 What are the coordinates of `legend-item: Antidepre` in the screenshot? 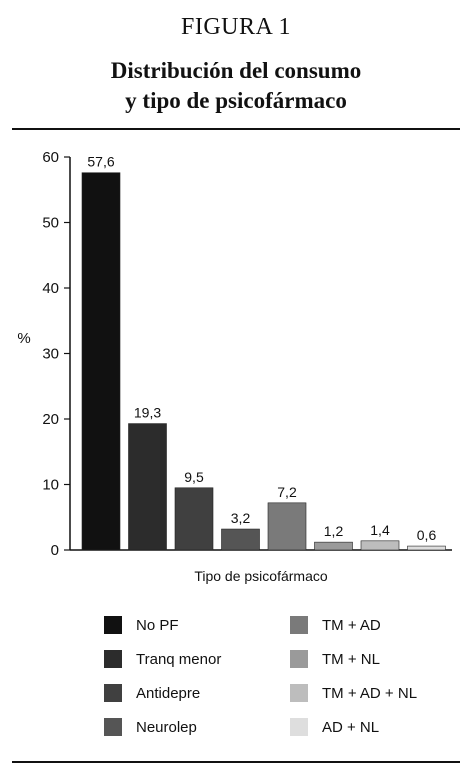 It's located at (152, 693).